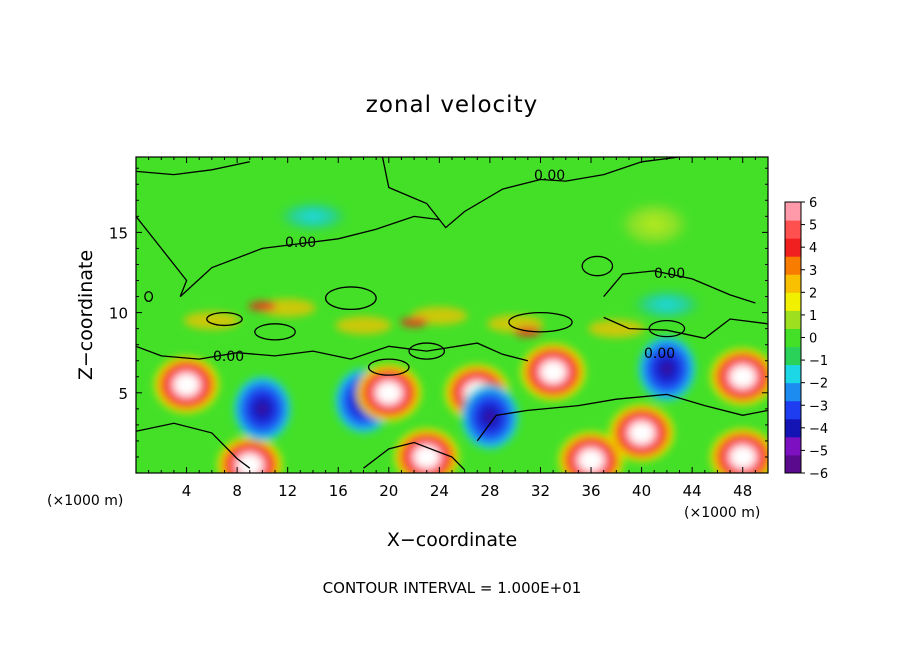  Describe the element at coordinates (813, 226) in the screenshot. I see `colorbar-tick-label: 5` at that location.